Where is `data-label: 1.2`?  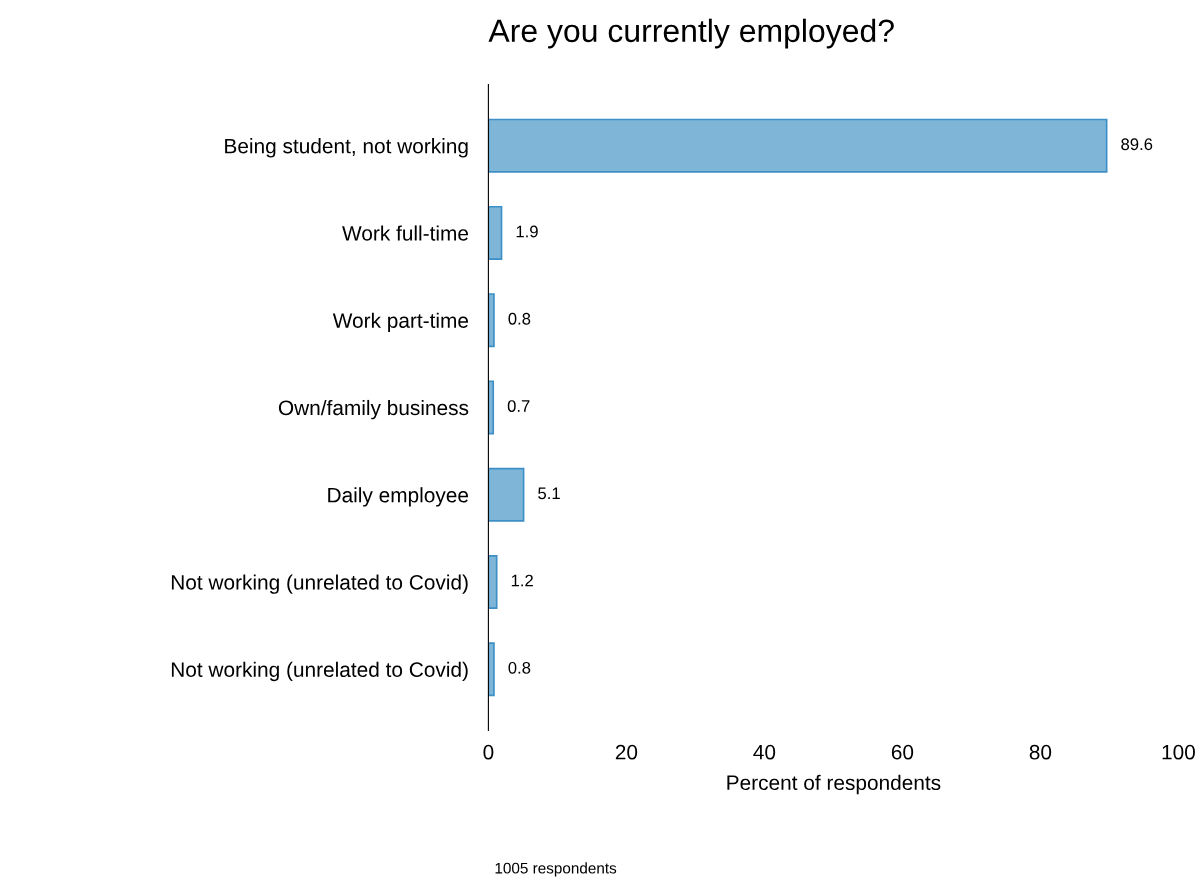 data-label: 1.2 is located at coordinates (522, 580).